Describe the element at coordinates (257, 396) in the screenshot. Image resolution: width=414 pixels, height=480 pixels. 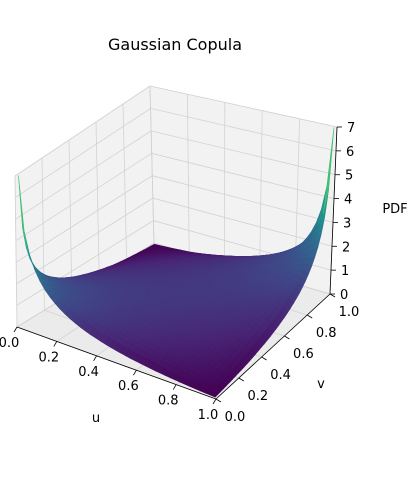
I see `y-tick-label: 0.2` at that location.